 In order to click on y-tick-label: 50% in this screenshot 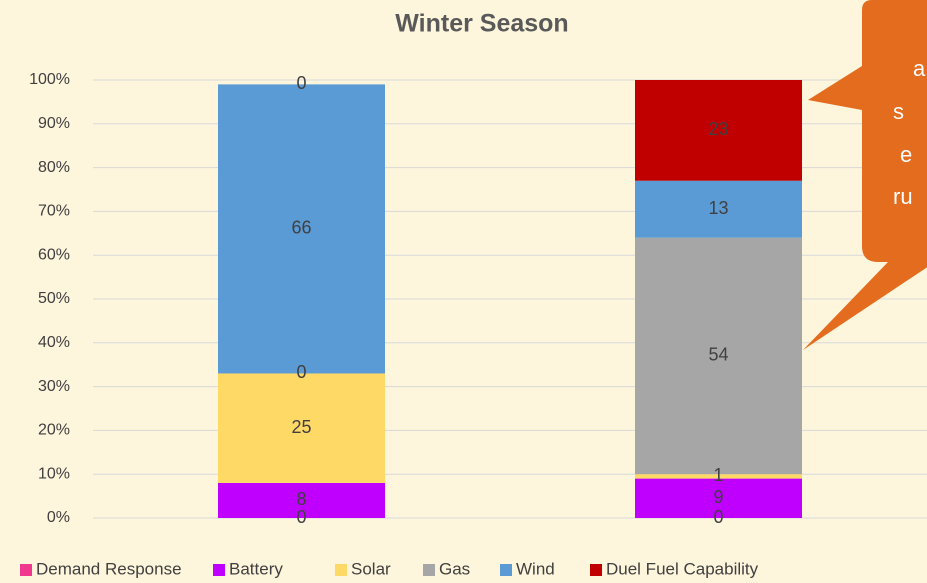, I will do `click(54, 298)`.